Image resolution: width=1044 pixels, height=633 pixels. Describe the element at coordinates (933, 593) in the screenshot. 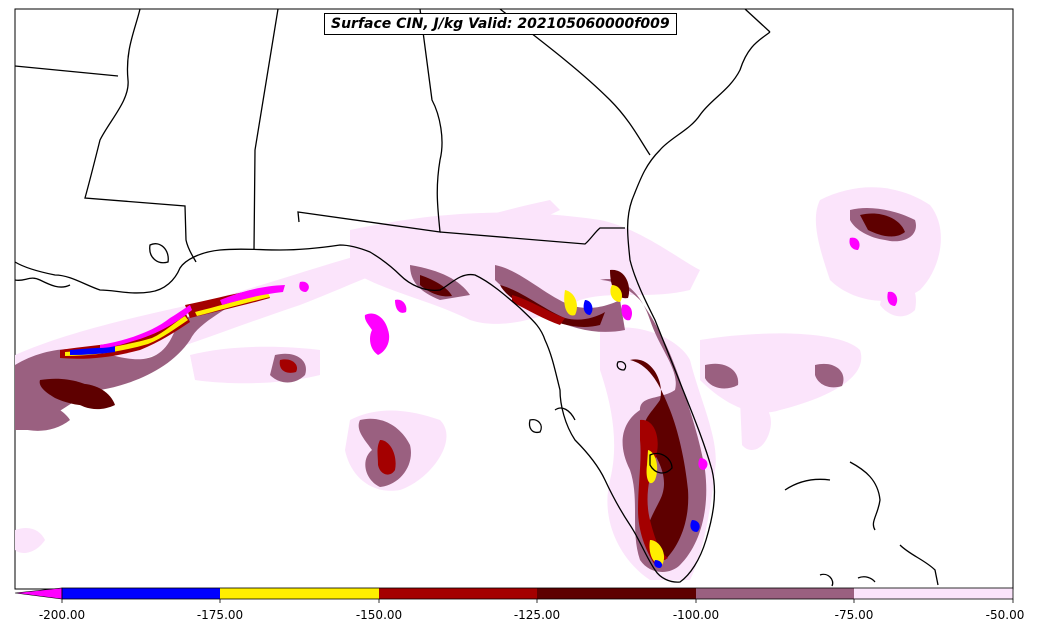

I see `colorbar-segment-lightpink` at that location.